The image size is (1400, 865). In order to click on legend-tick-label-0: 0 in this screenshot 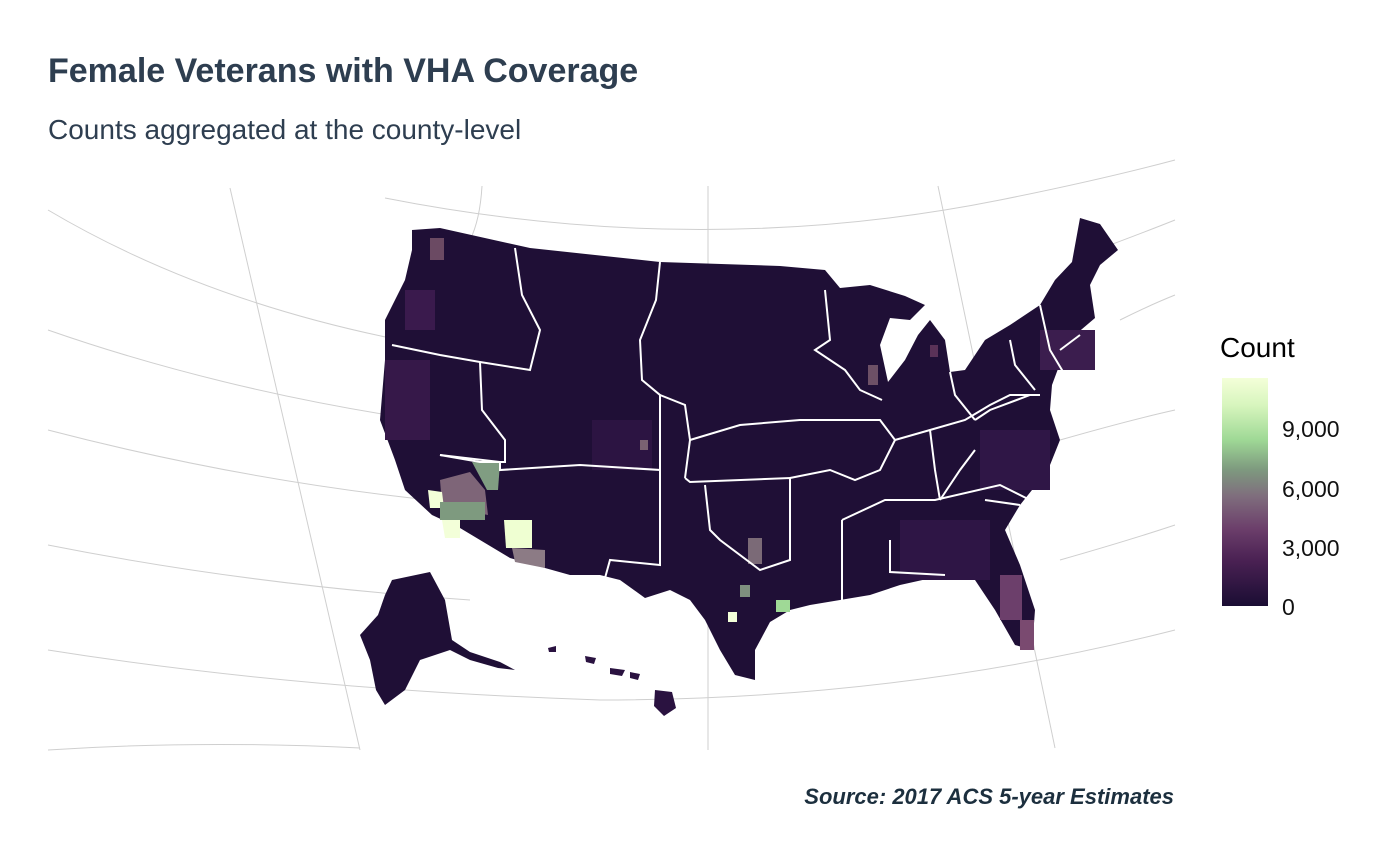, I will do `click(1288, 607)`.